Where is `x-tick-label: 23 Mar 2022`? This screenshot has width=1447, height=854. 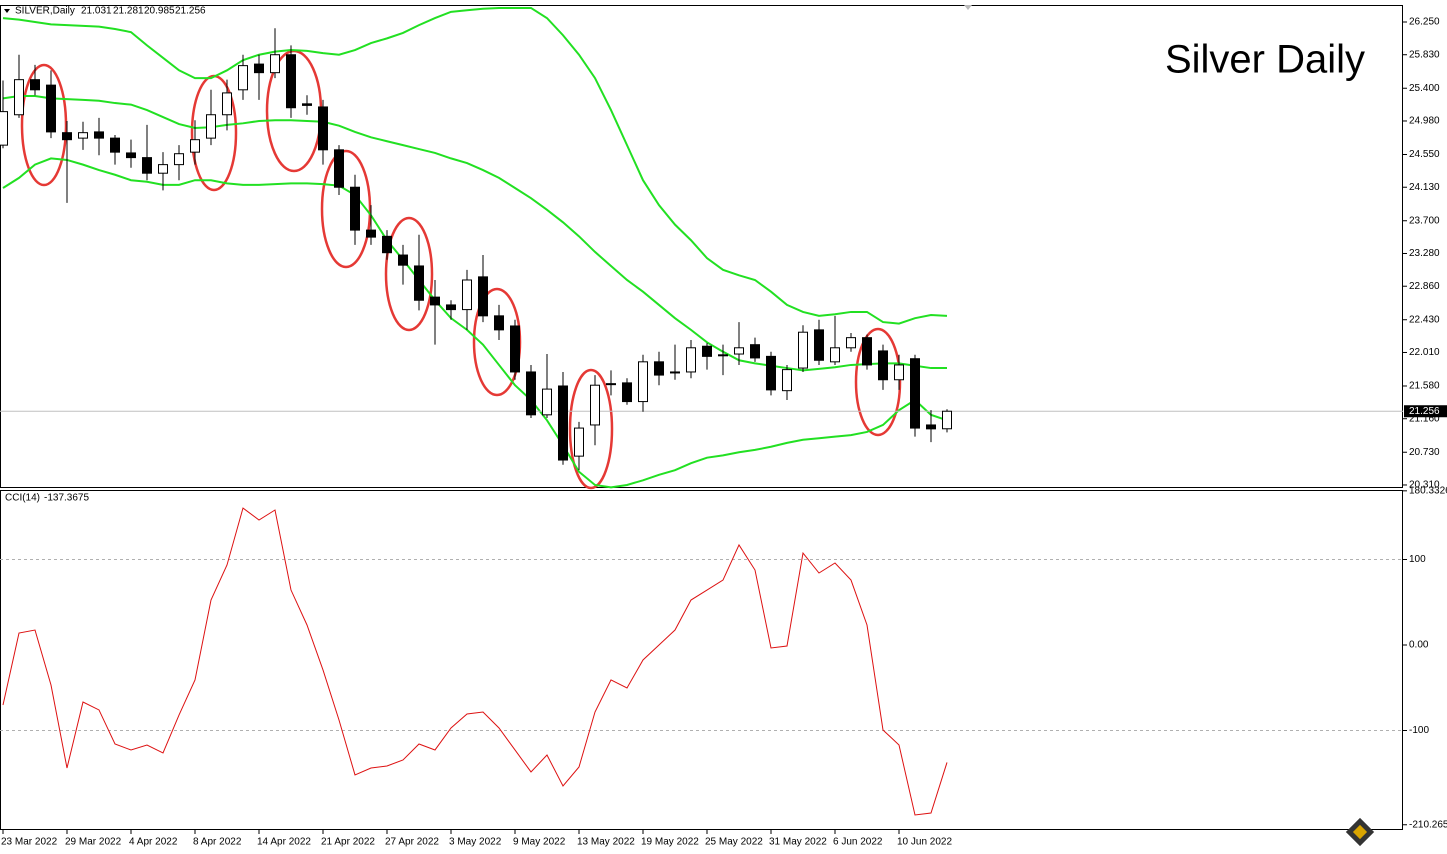
x-tick-label: 23 Mar 2022 is located at coordinates (29, 842).